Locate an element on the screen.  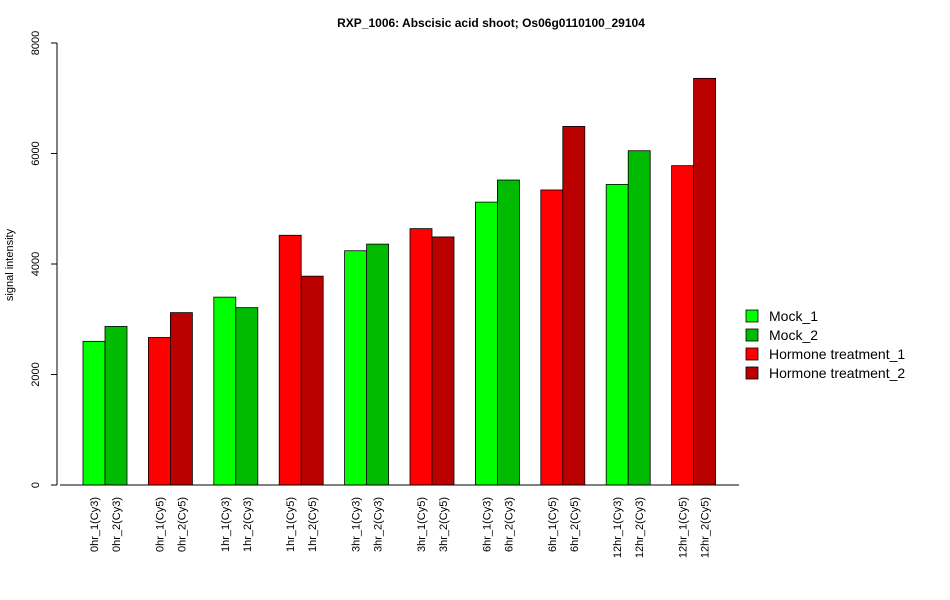
x-tick-label: 12hr_2(Cy3) is located at coordinates (640, 527).